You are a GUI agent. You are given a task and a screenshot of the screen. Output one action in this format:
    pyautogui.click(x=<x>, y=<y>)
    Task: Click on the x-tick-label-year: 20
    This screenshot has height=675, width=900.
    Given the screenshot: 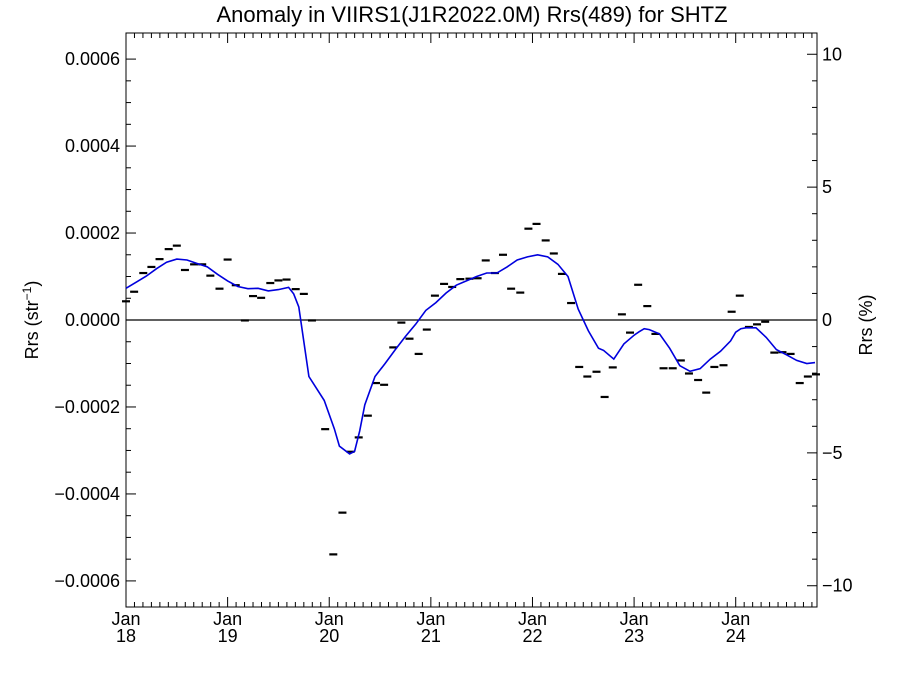 What is the action you would take?
    pyautogui.click(x=329, y=636)
    